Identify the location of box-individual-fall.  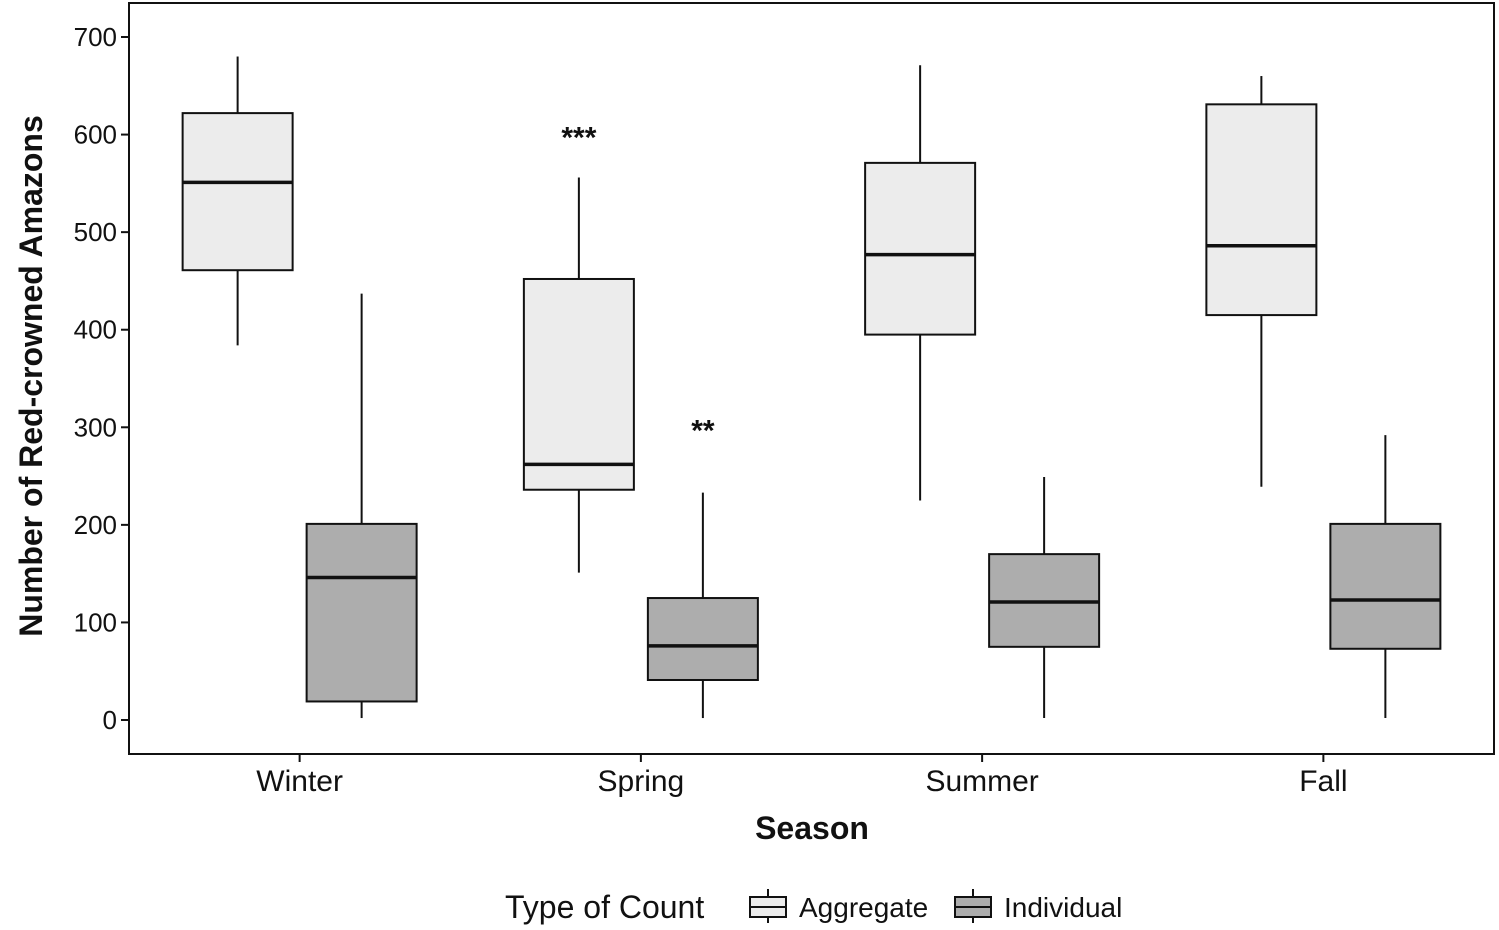
(1385, 577).